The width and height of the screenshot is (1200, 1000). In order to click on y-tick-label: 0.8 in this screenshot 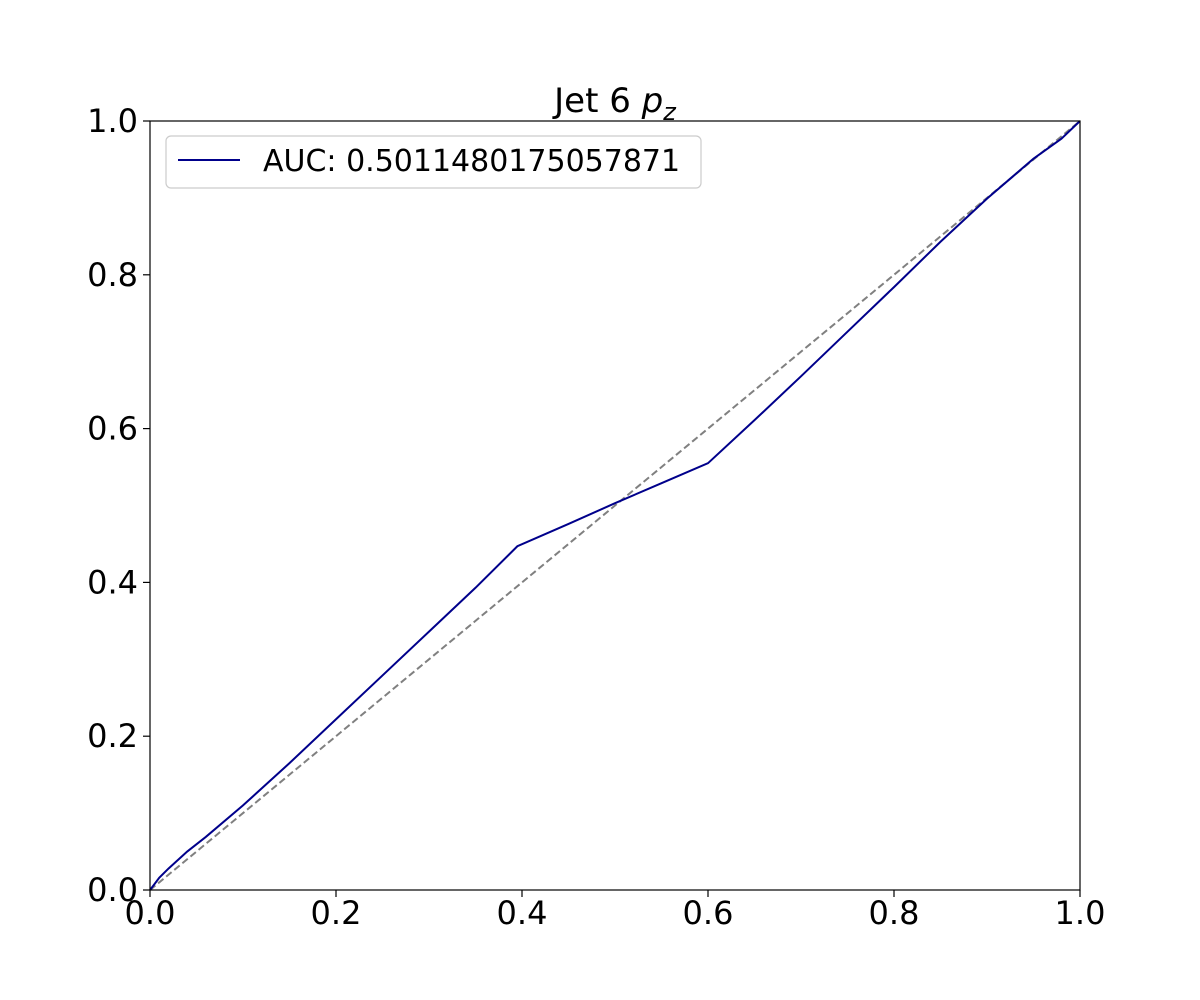, I will do `click(112, 275)`.